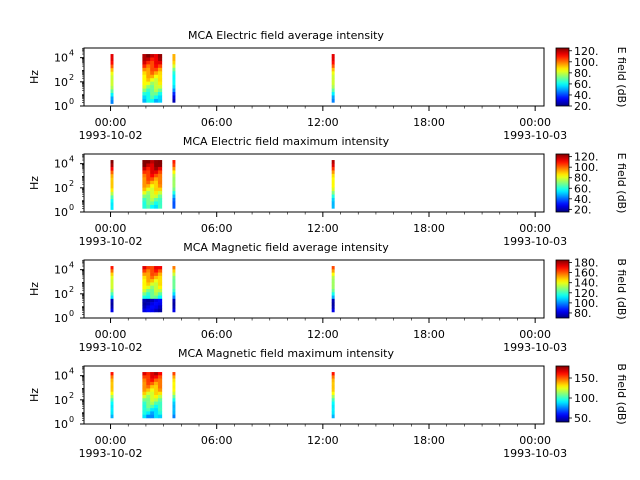 This screenshot has height=480, width=640. What do you see at coordinates (286, 247) in the screenshot?
I see `panel-title: MCA Magnetic field average intensity` at bounding box center [286, 247].